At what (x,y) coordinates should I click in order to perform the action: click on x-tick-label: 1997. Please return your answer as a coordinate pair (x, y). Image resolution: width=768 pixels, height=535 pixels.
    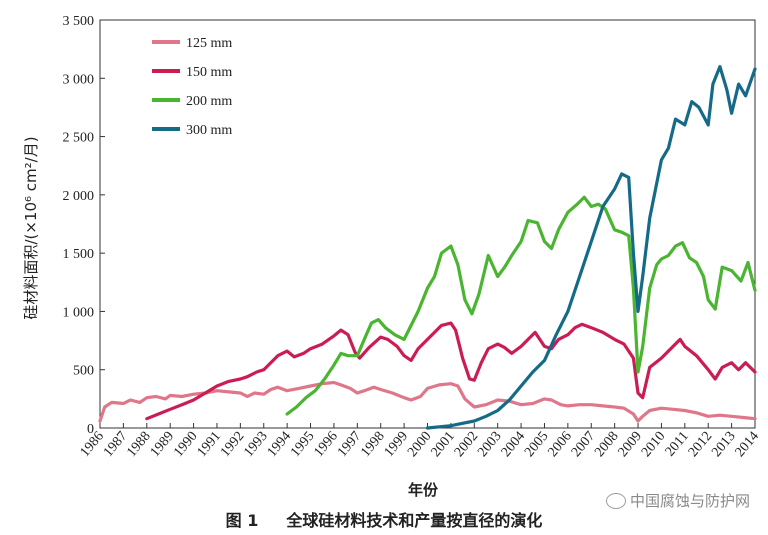
    Looking at the image, I should click on (349, 444).